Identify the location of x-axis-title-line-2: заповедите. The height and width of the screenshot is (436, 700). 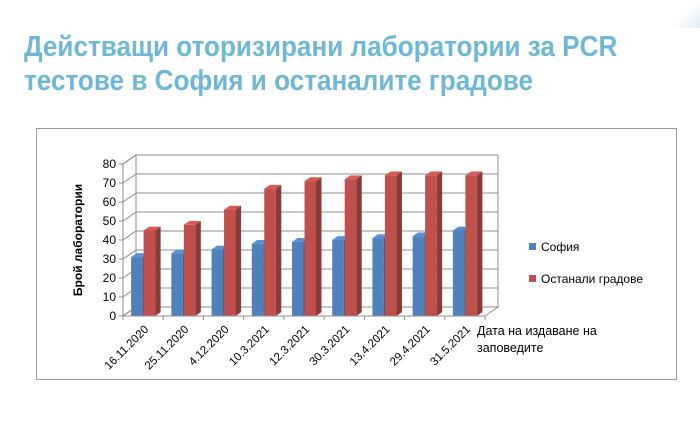
(510, 348).